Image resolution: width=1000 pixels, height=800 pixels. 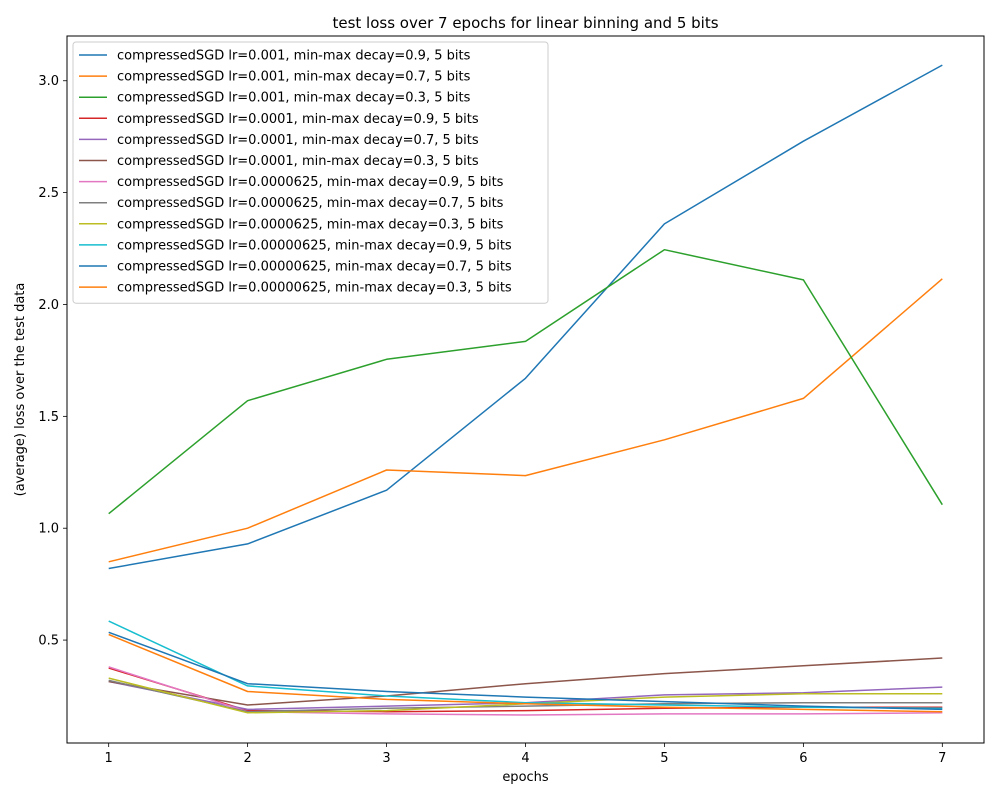 I want to click on y-tick-label: 3.0, so click(x=48, y=81).